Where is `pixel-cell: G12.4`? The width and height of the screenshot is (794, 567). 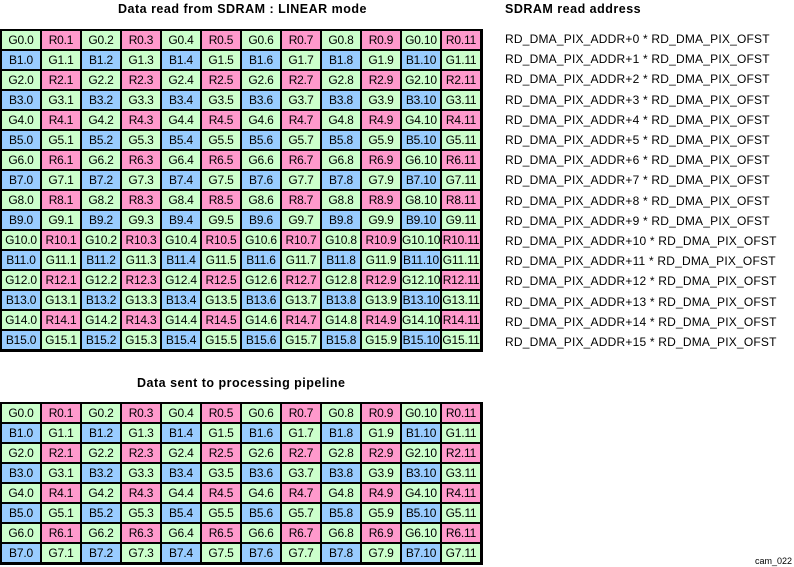 pixel-cell: G12.4 is located at coordinates (181, 280).